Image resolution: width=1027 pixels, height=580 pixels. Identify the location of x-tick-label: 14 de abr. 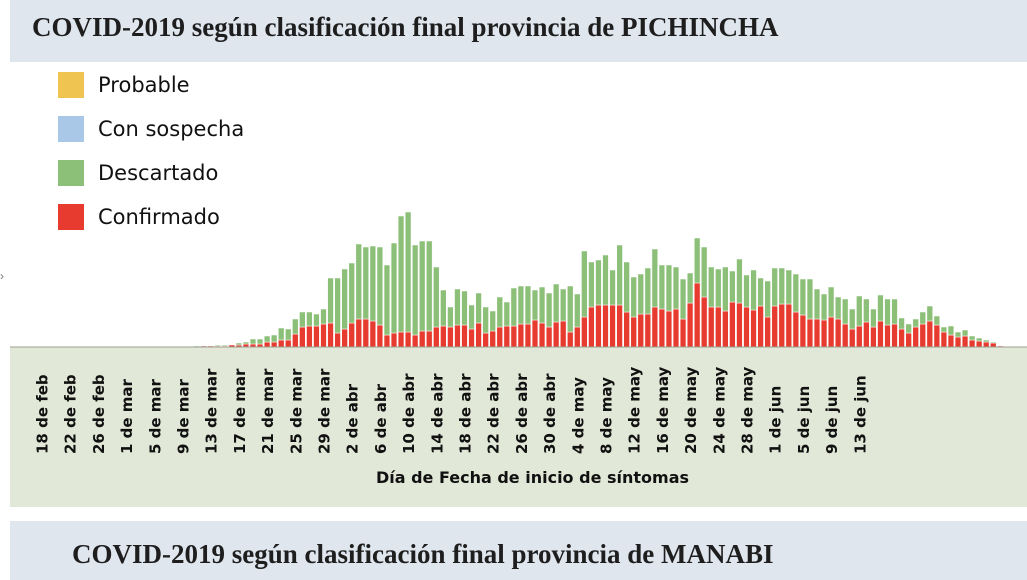
(437, 413).